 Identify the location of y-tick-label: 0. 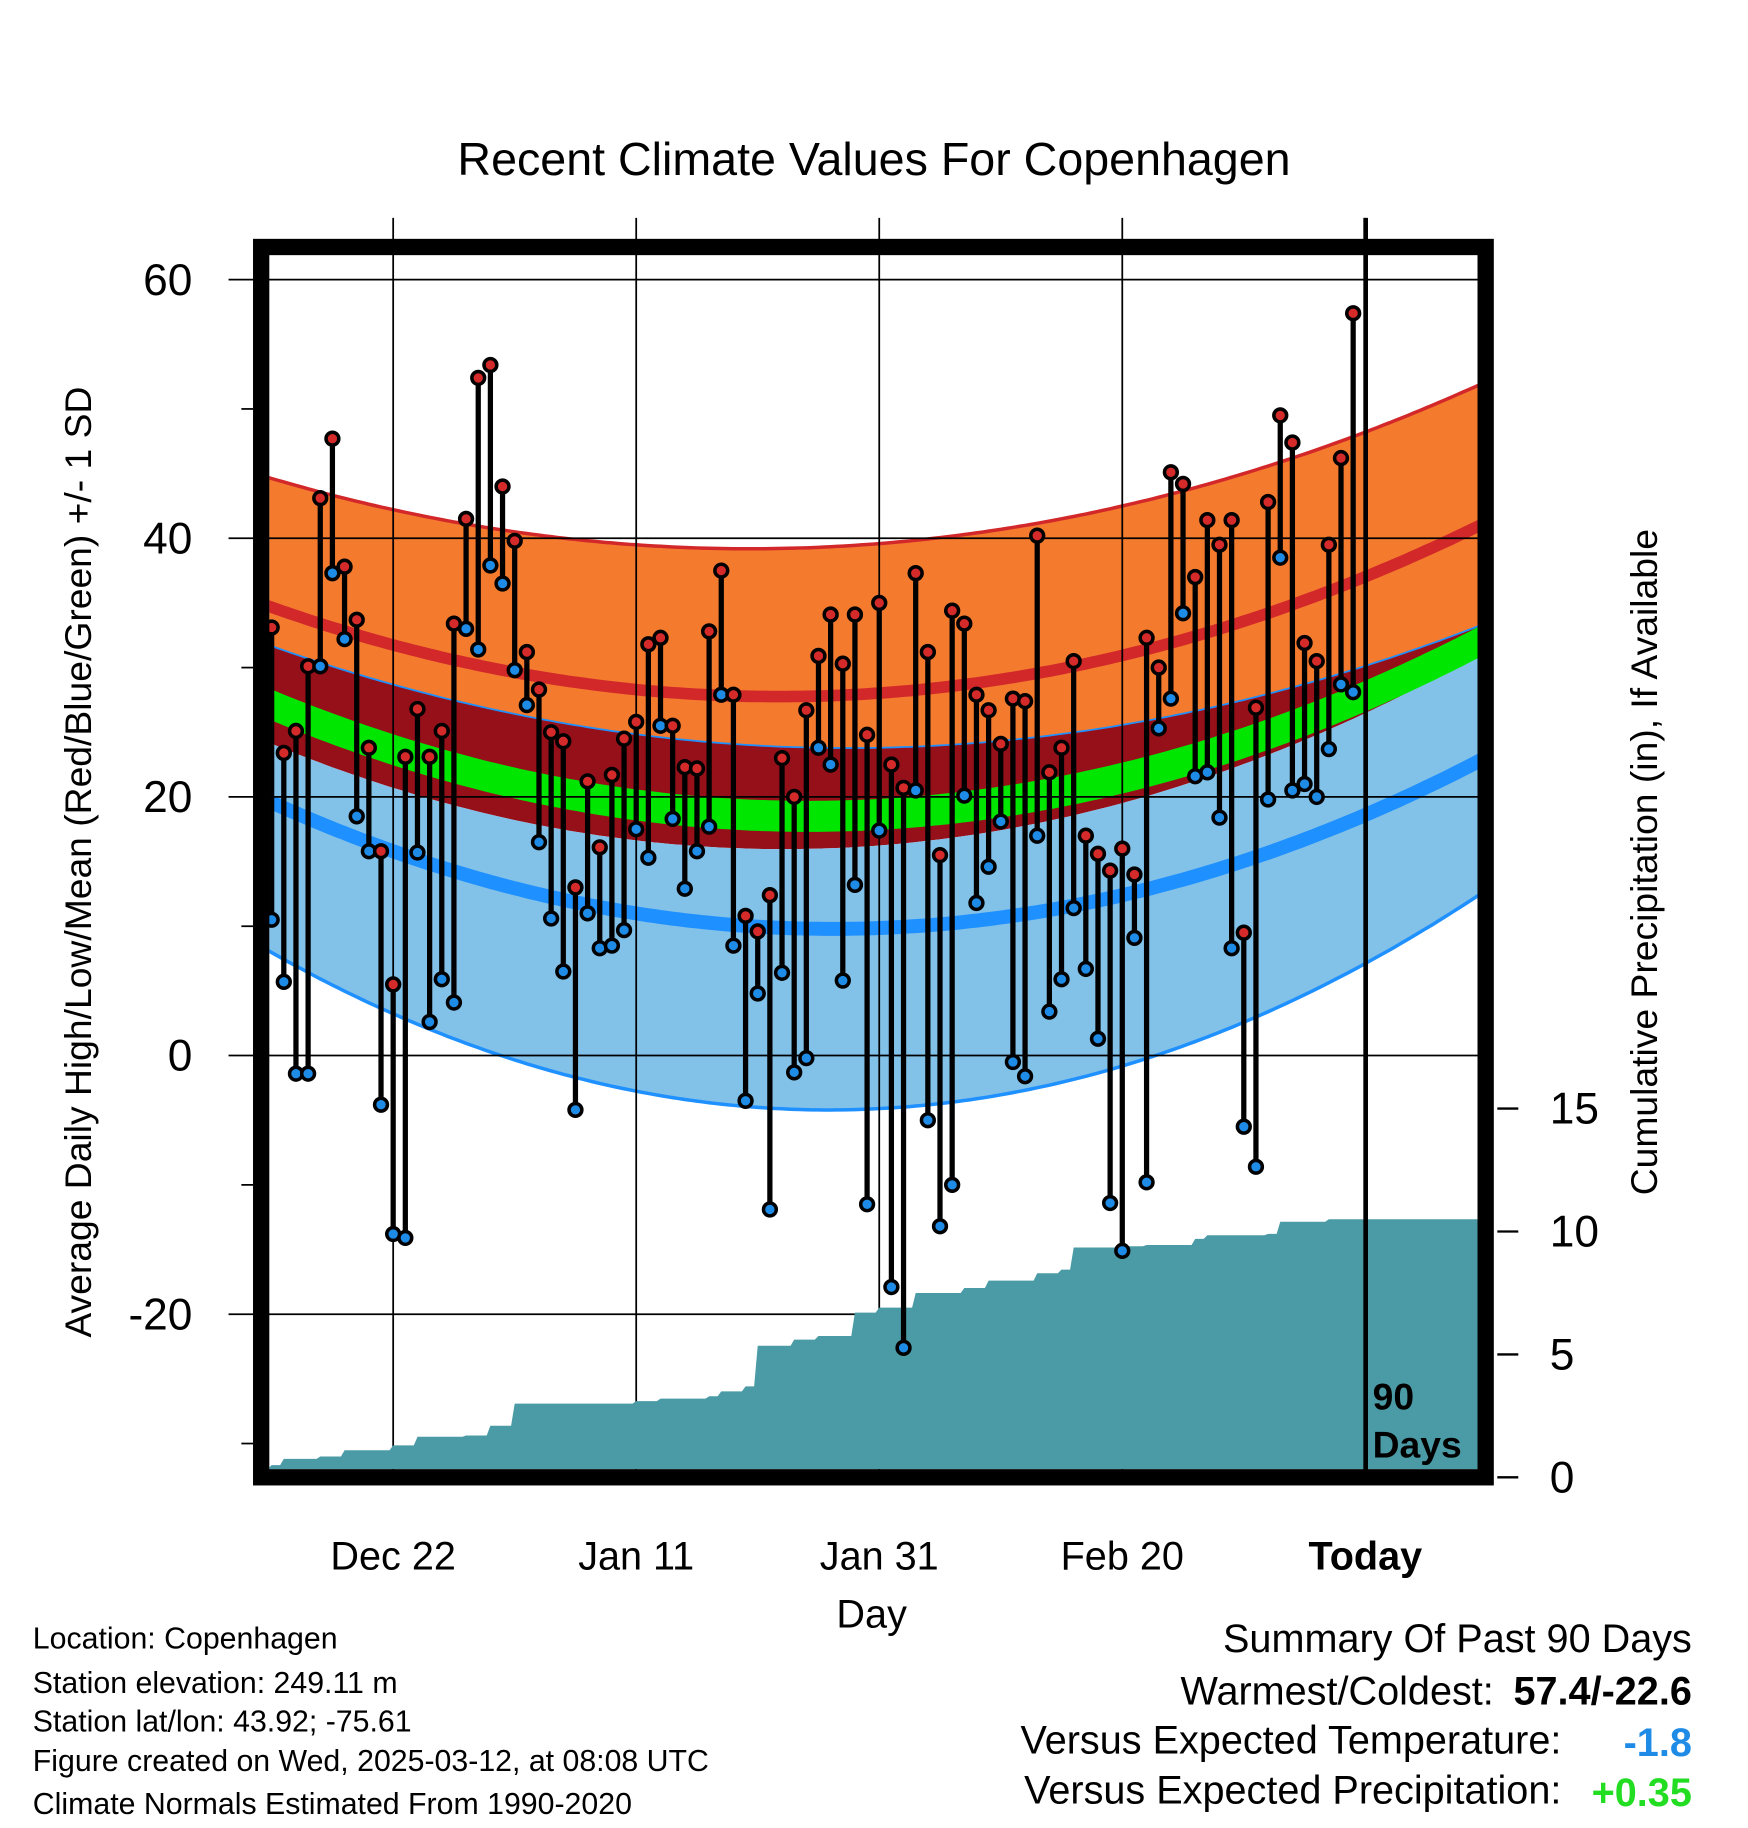
(180, 1056).